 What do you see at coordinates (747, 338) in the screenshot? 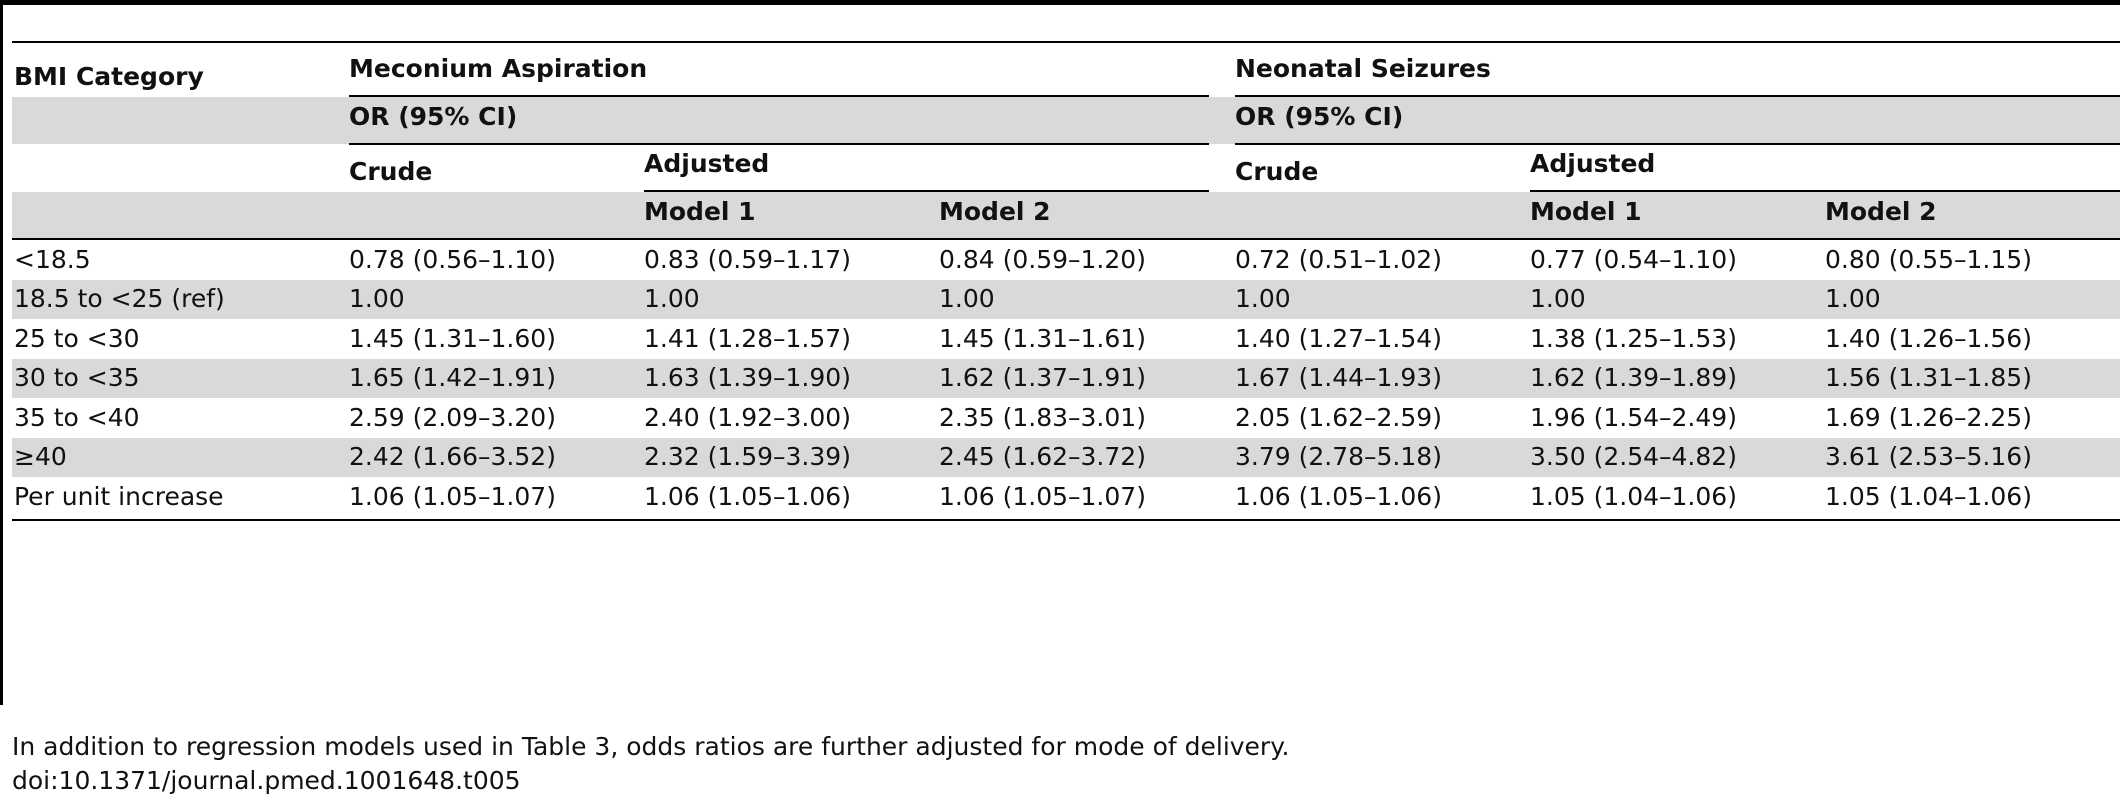
I see `cell-mec-model1: 1.41 (1.28–1.57)` at bounding box center [747, 338].